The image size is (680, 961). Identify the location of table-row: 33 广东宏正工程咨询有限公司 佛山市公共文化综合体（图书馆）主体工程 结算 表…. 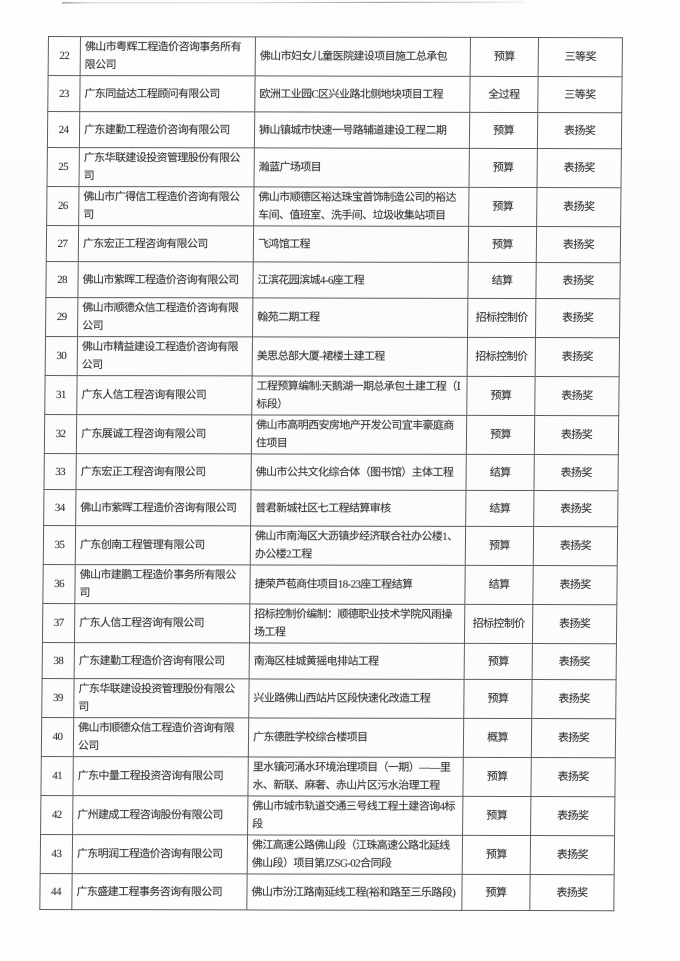
(331, 472).